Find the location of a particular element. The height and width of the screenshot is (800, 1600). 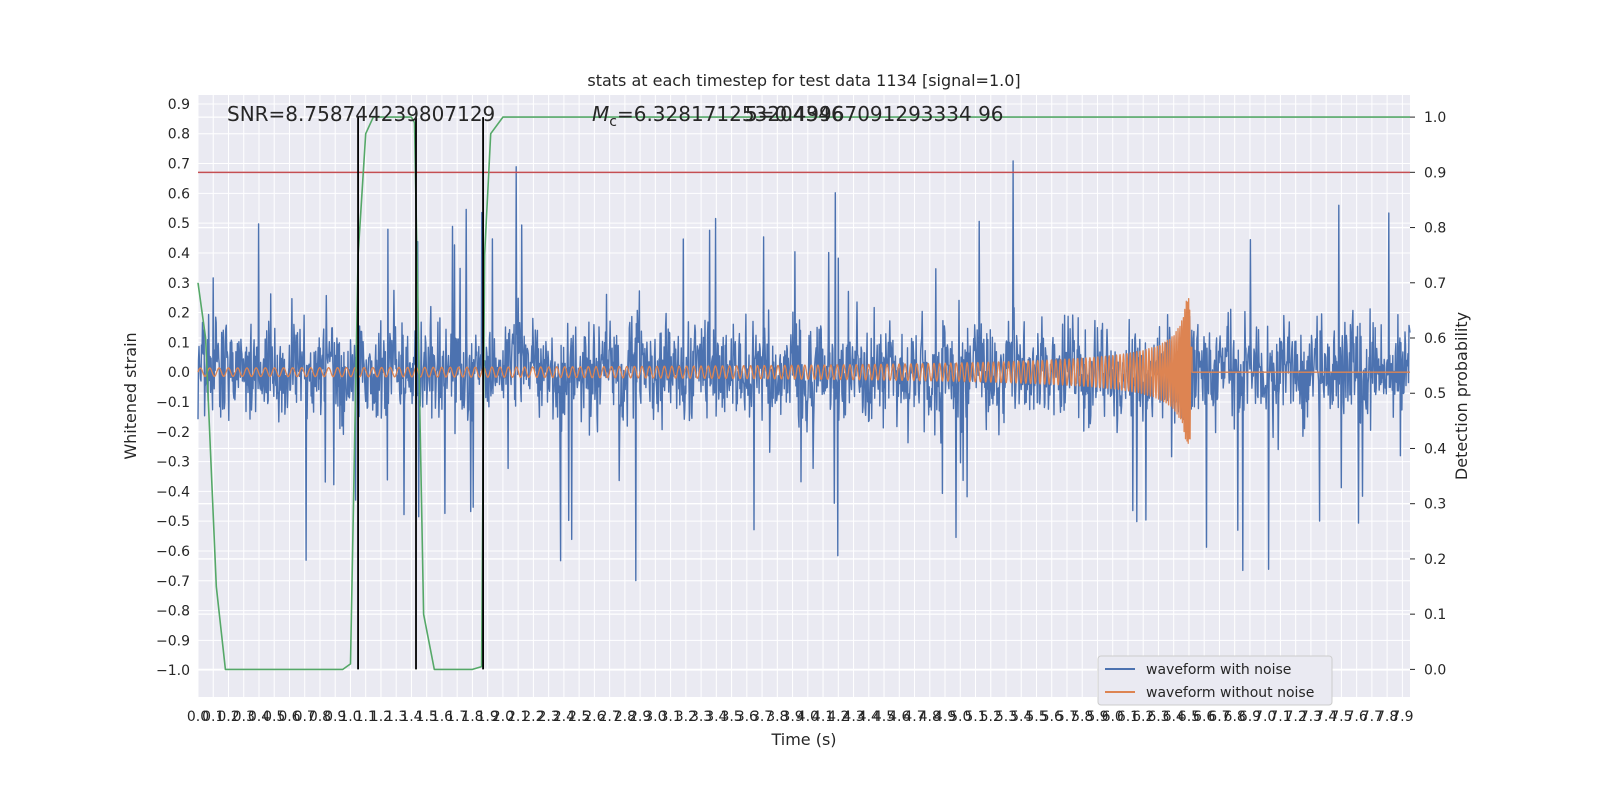

x-tick-label: 4.2 is located at coordinates (838, 717).